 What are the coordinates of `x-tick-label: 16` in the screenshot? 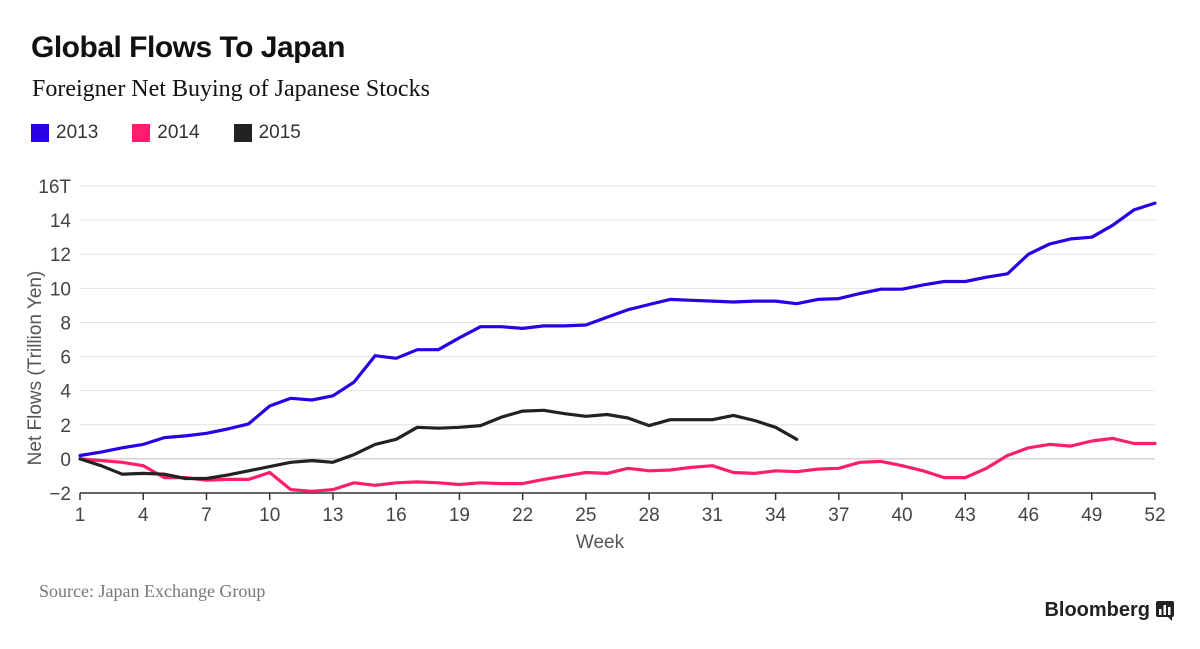 It's located at (396, 515).